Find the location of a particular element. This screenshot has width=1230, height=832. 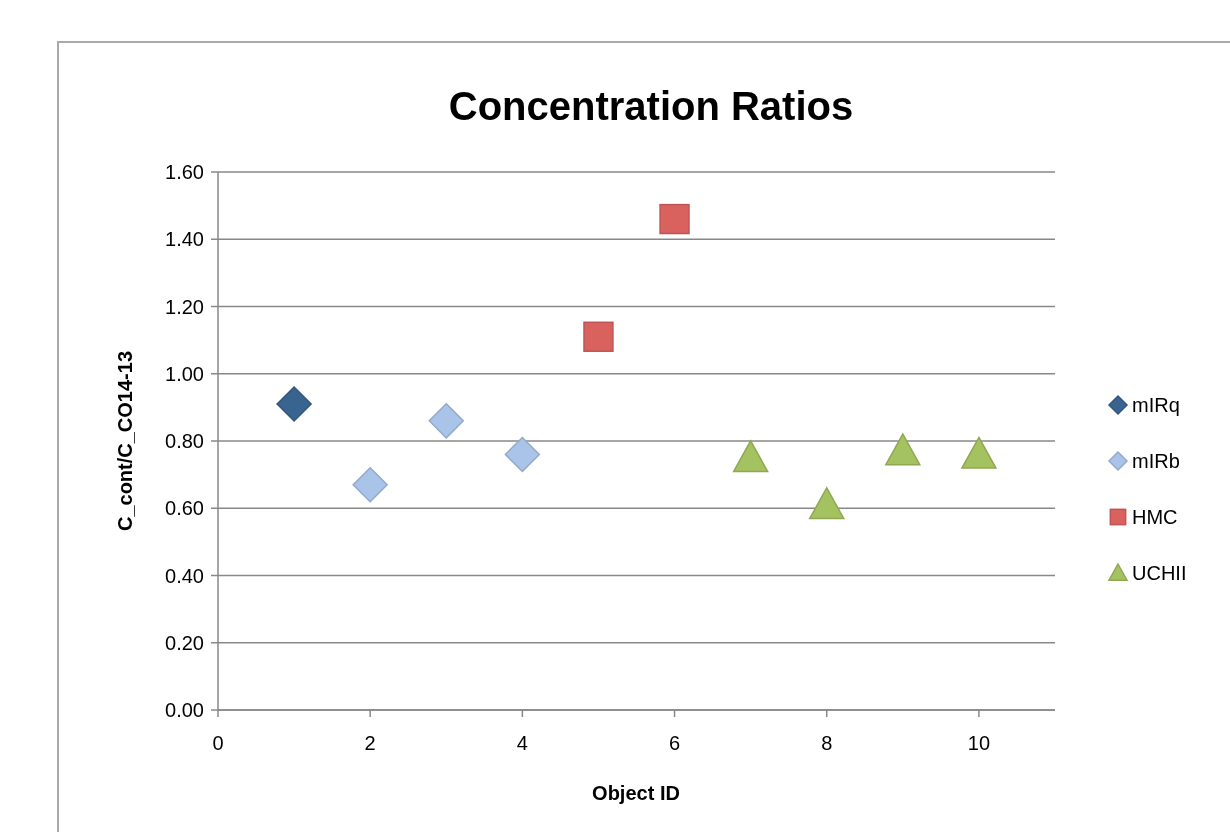

x-tick-label: 2 is located at coordinates (370, 743).